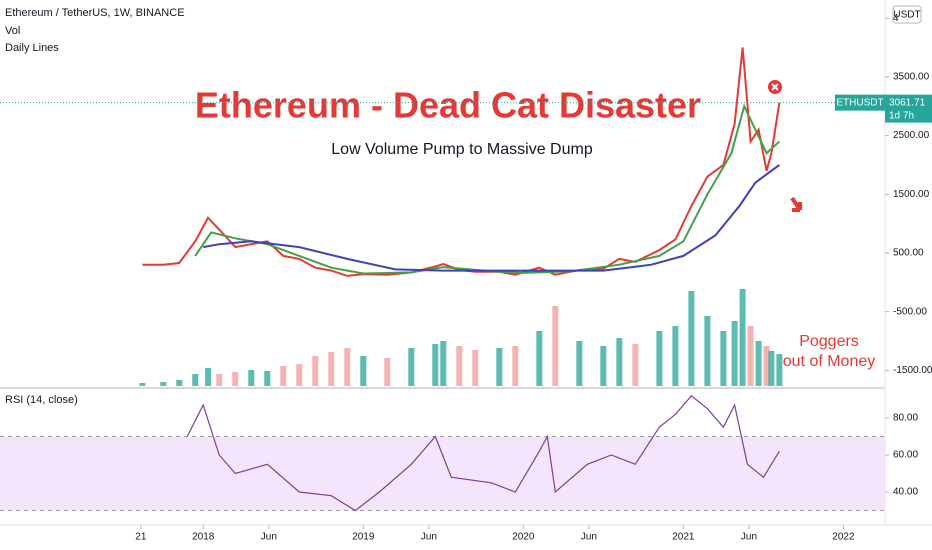 The image size is (932, 550). Describe the element at coordinates (442, 473) in the screenshot. I see `rsi-band` at that location.